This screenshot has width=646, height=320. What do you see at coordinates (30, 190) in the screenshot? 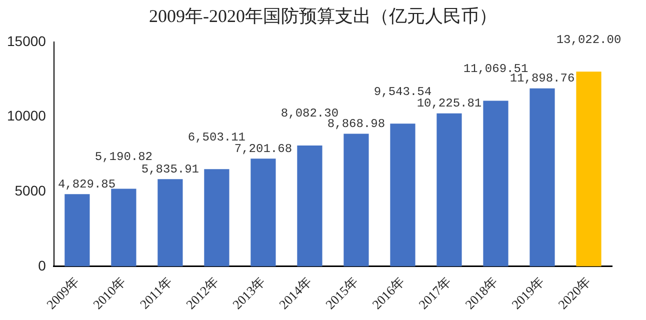
I see `y-tick-label: 5000` at bounding box center [30, 190].